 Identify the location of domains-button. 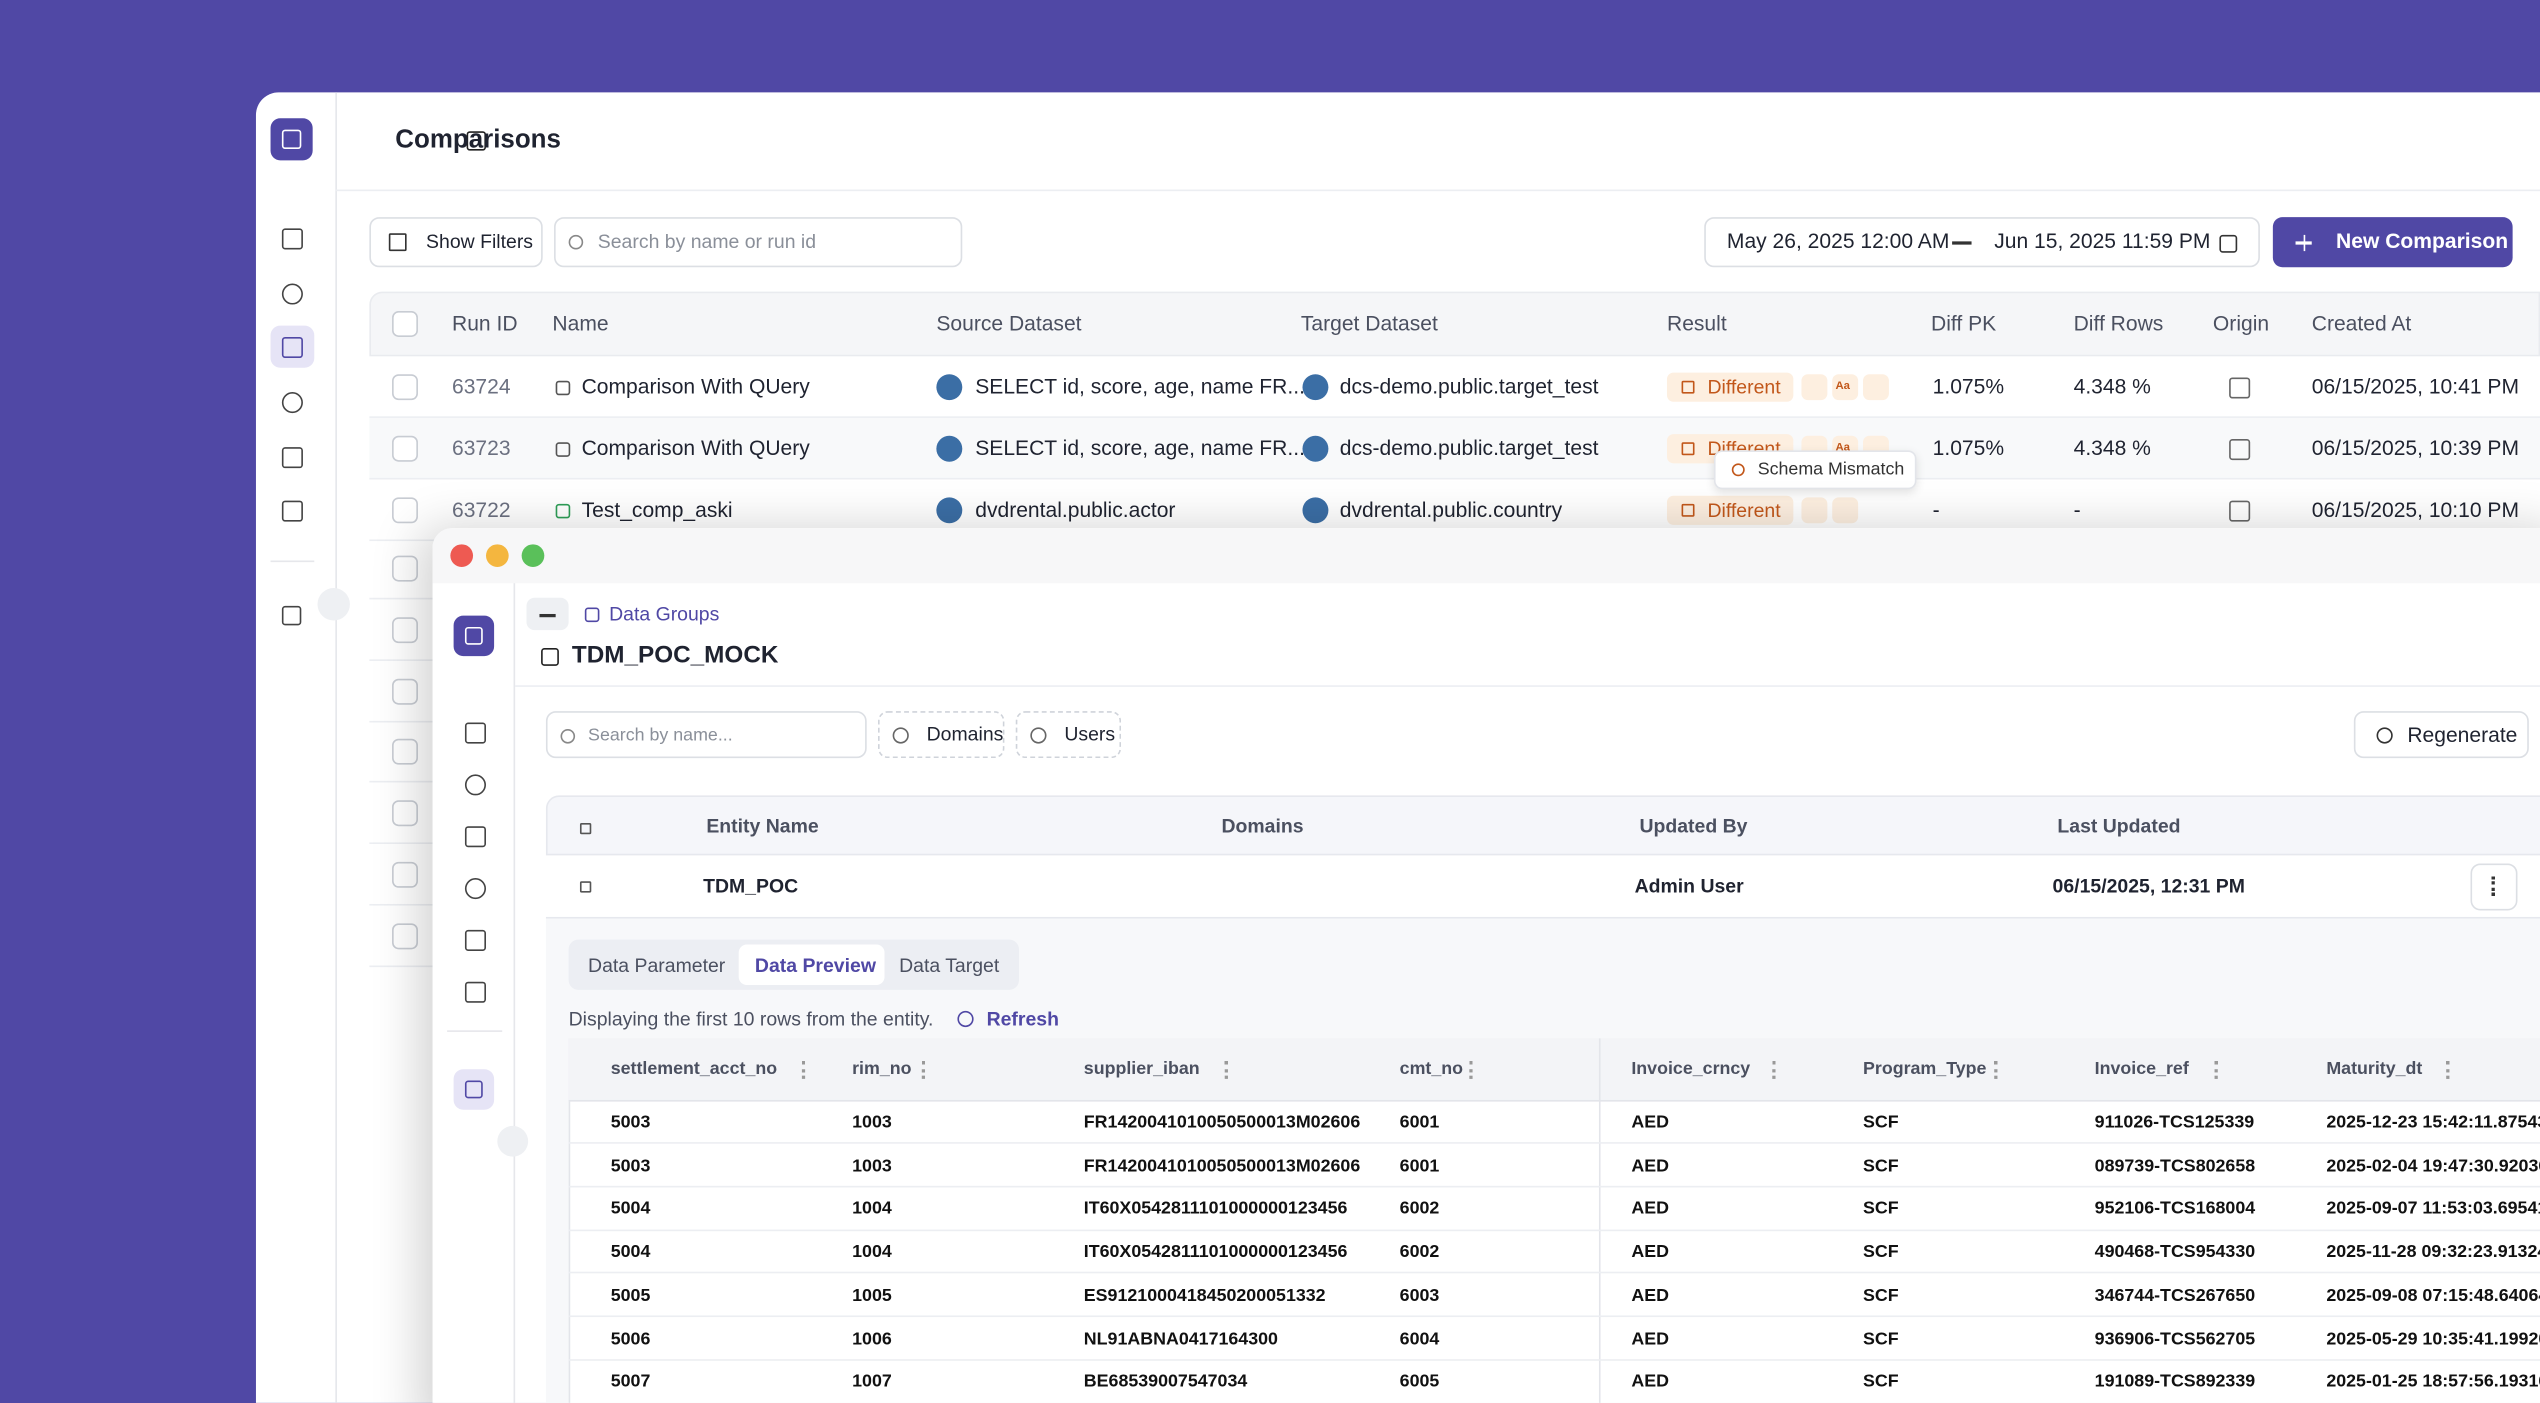
(941, 735).